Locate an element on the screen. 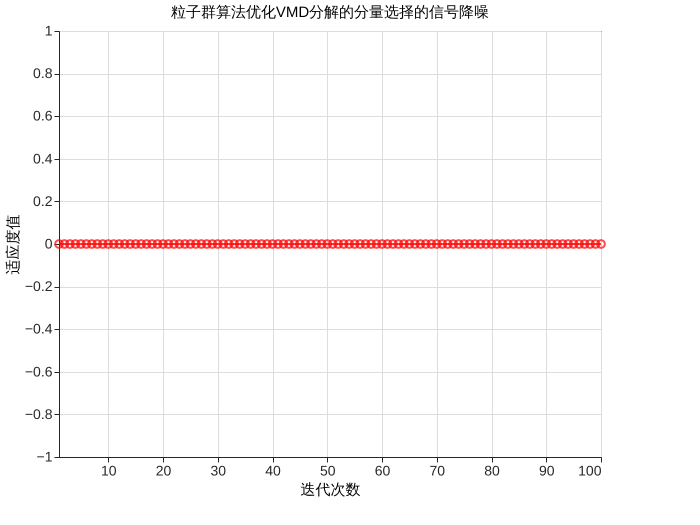 The height and width of the screenshot is (525, 700). y-tick-label: 0.4 is located at coordinates (43, 158).